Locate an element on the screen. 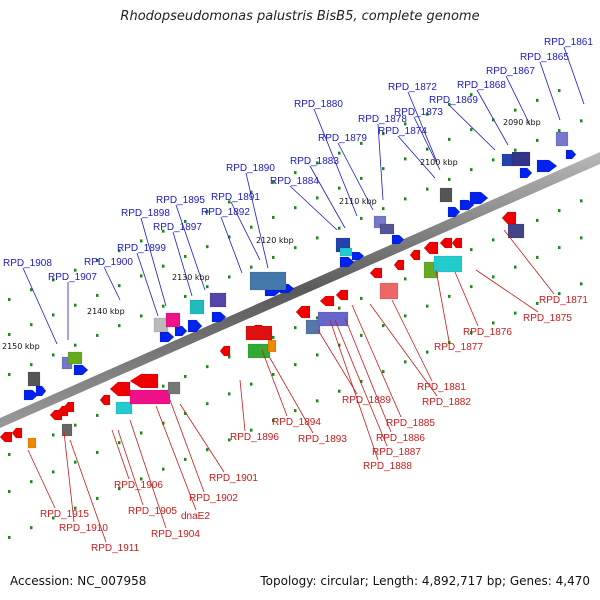  tick-label: 2120 kbp is located at coordinates (275, 240).